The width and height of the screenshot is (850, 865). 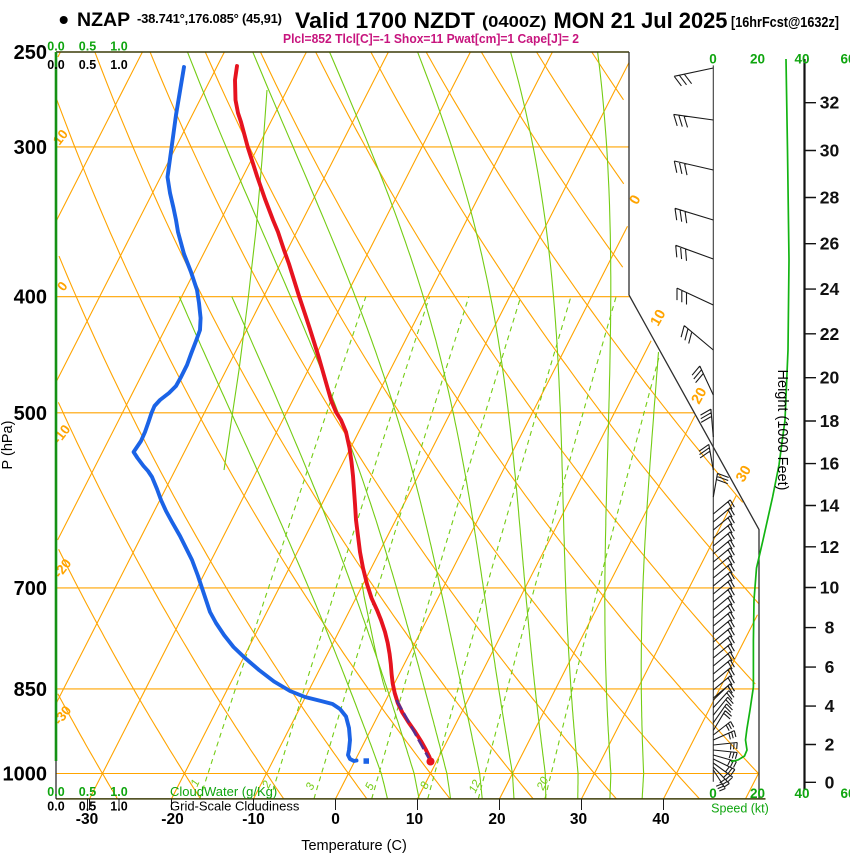 What do you see at coordinates (30, 298) in the screenshot?
I see `svg-text: 400` at bounding box center [30, 298].